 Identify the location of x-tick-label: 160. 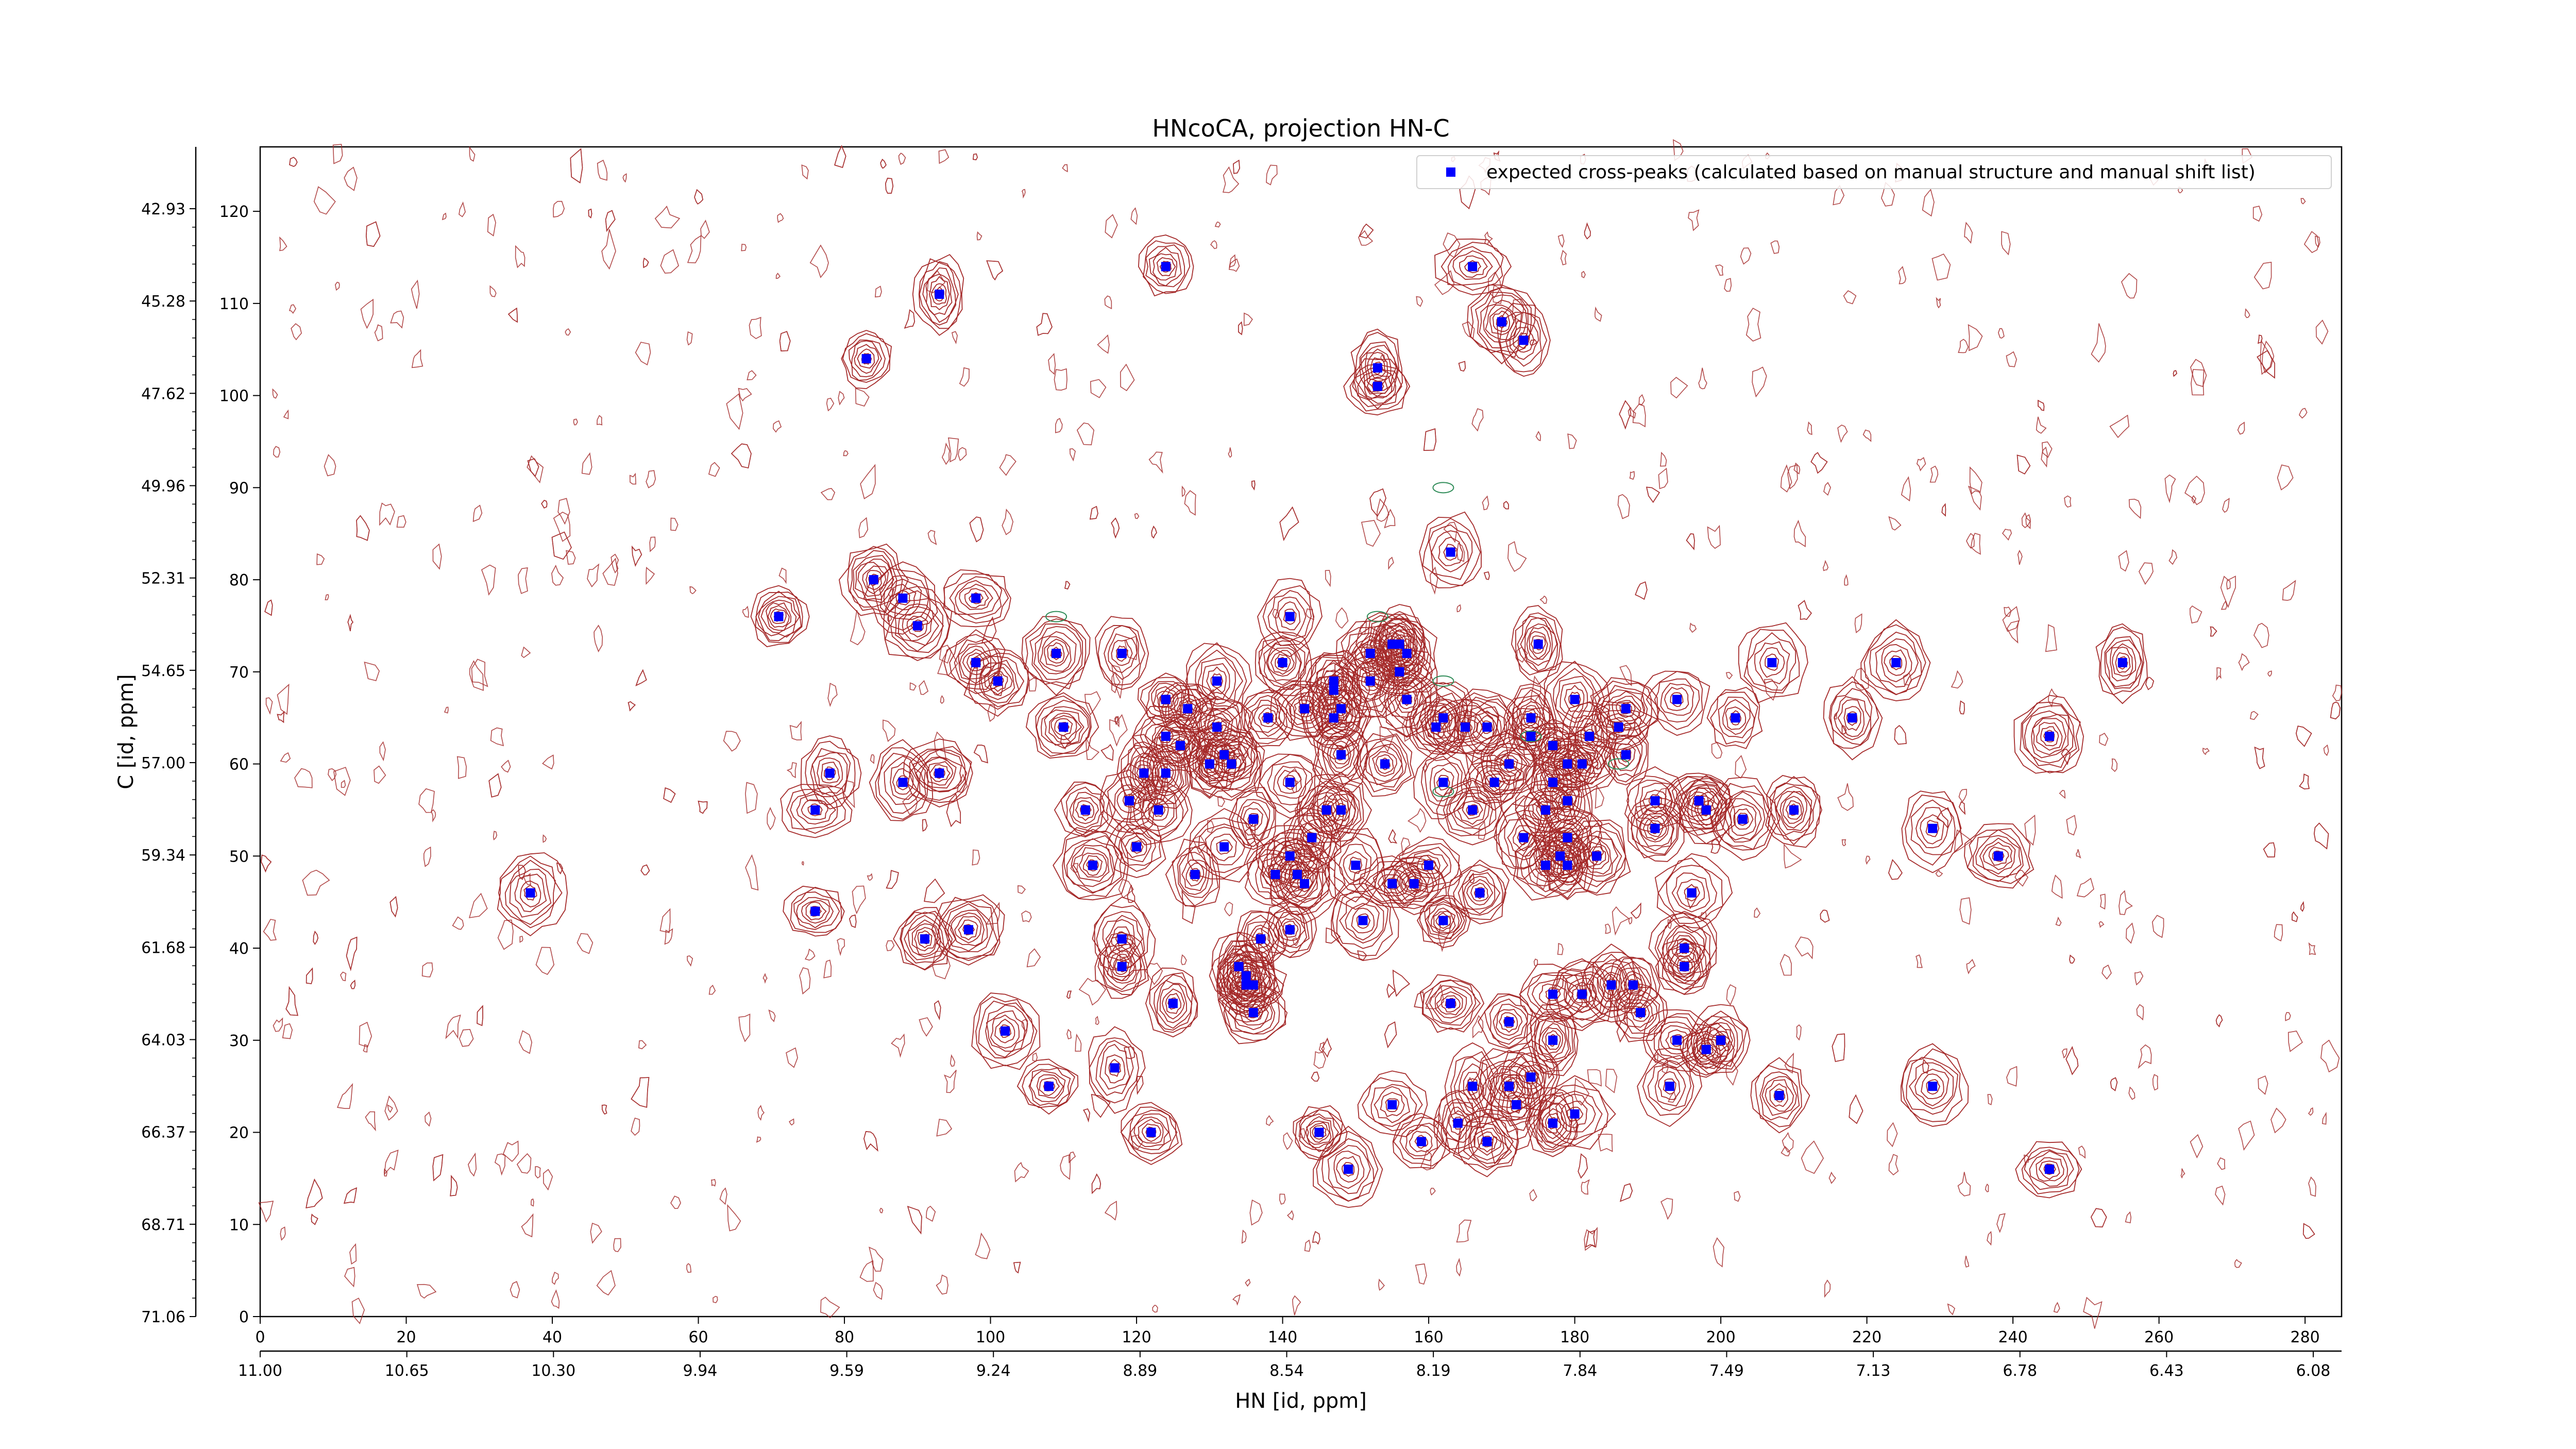
(1428, 1337).